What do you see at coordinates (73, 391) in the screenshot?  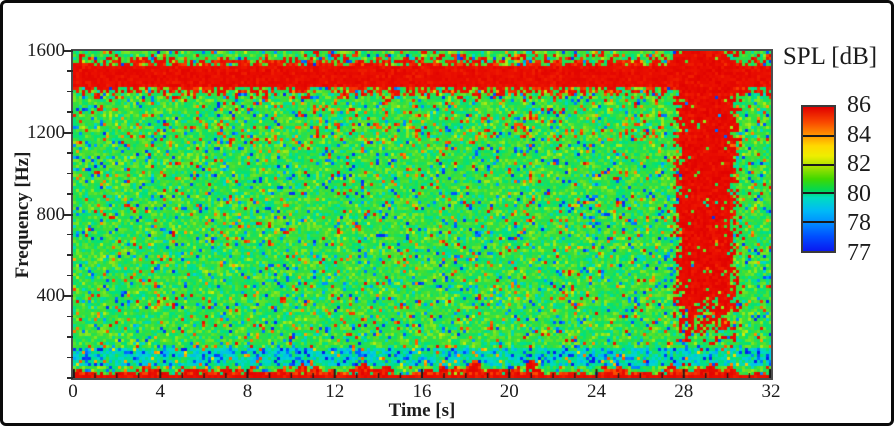 I see `x-tick-label: 0` at bounding box center [73, 391].